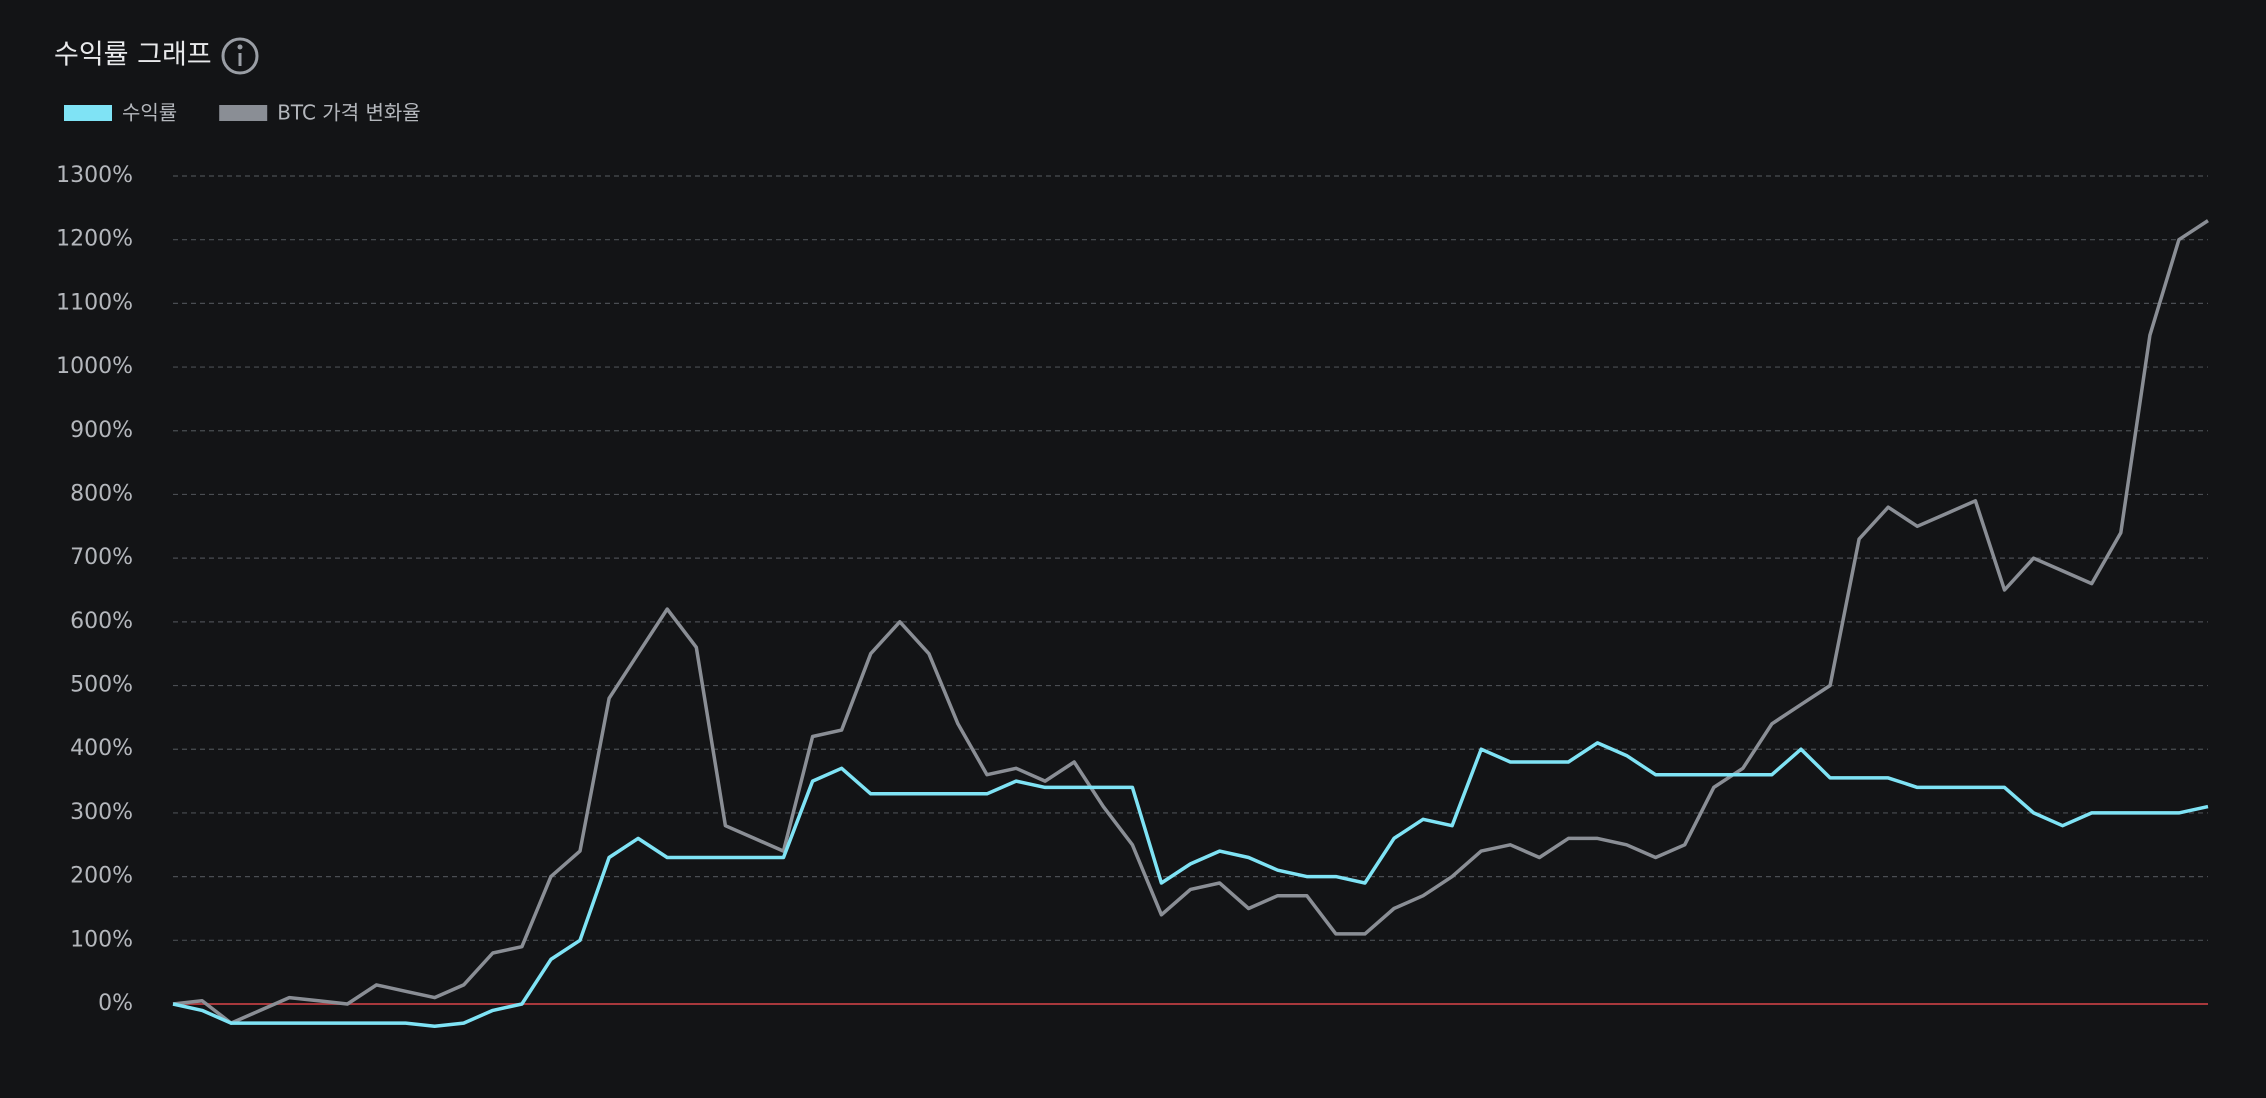  Describe the element at coordinates (348, 113) in the screenshot. I see `legend-label: BTC 가격 변화율` at that location.